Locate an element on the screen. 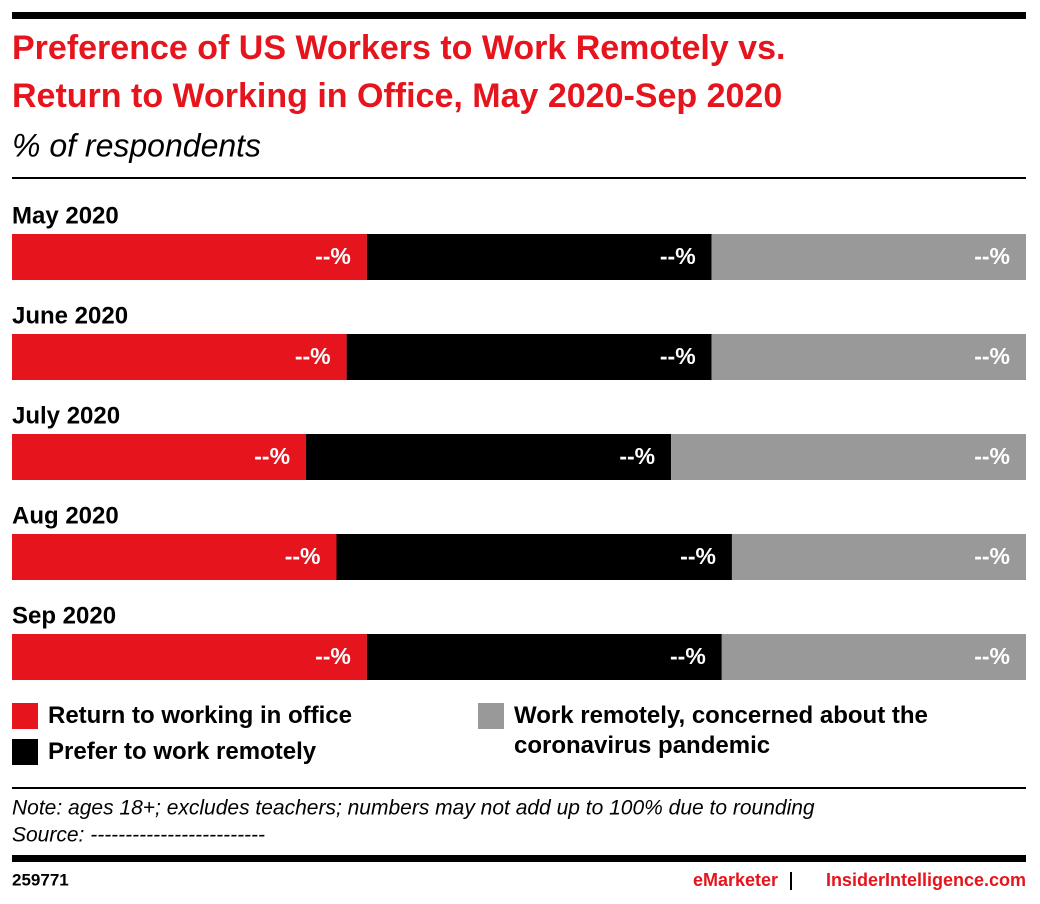 Image resolution: width=1040 pixels, height=904 pixels. legend-label: Prefer to work remotely is located at coordinates (182, 751).